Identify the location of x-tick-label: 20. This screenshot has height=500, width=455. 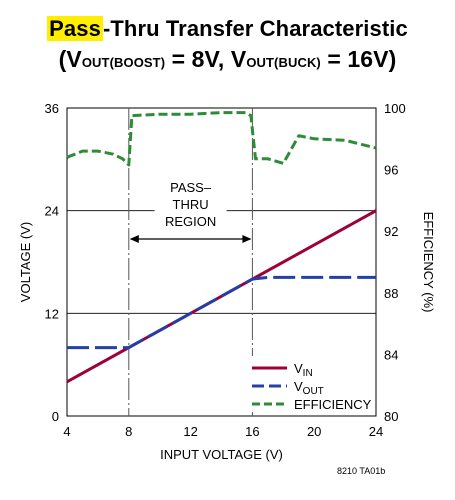
(314, 431).